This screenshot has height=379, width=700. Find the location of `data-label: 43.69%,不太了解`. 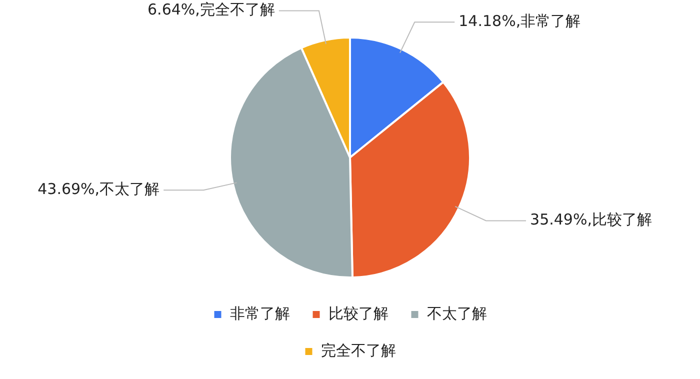

data-label: 43.69%,不太了解 is located at coordinates (99, 189).